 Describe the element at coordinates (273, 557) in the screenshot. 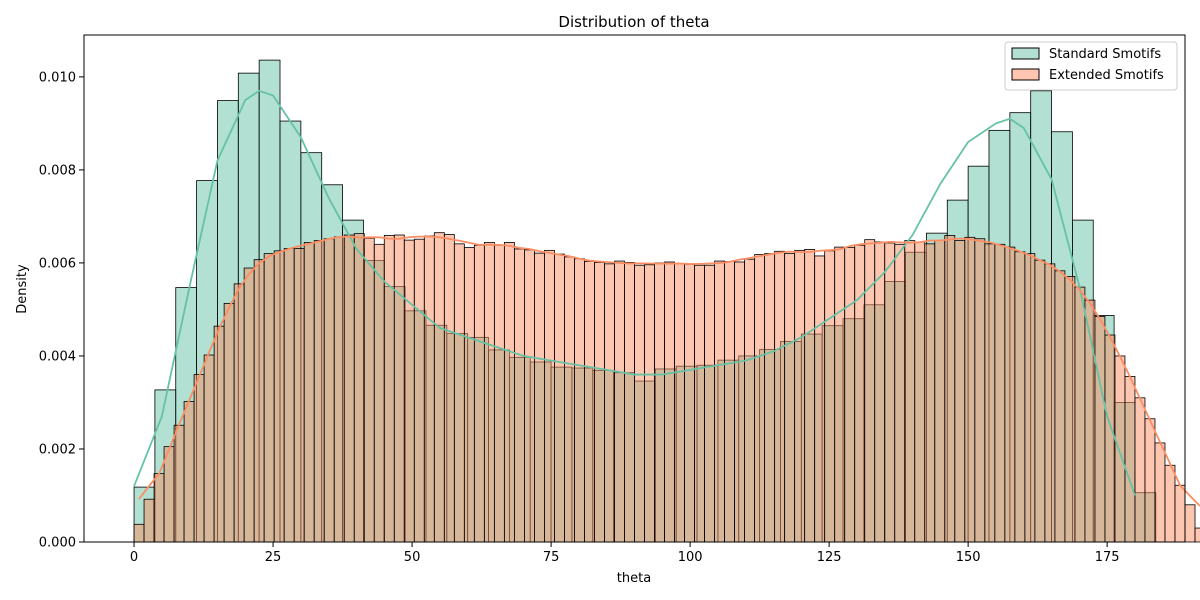

I see `x-tick-label: 25` at that location.